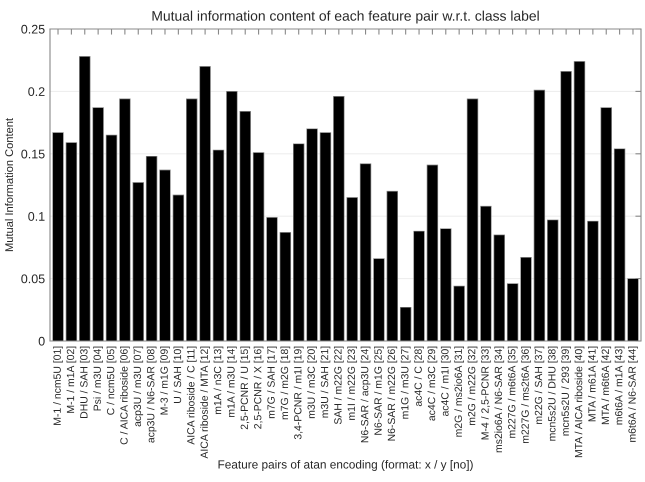  Describe the element at coordinates (41, 341) in the screenshot. I see `y-tick-label: 0` at that location.